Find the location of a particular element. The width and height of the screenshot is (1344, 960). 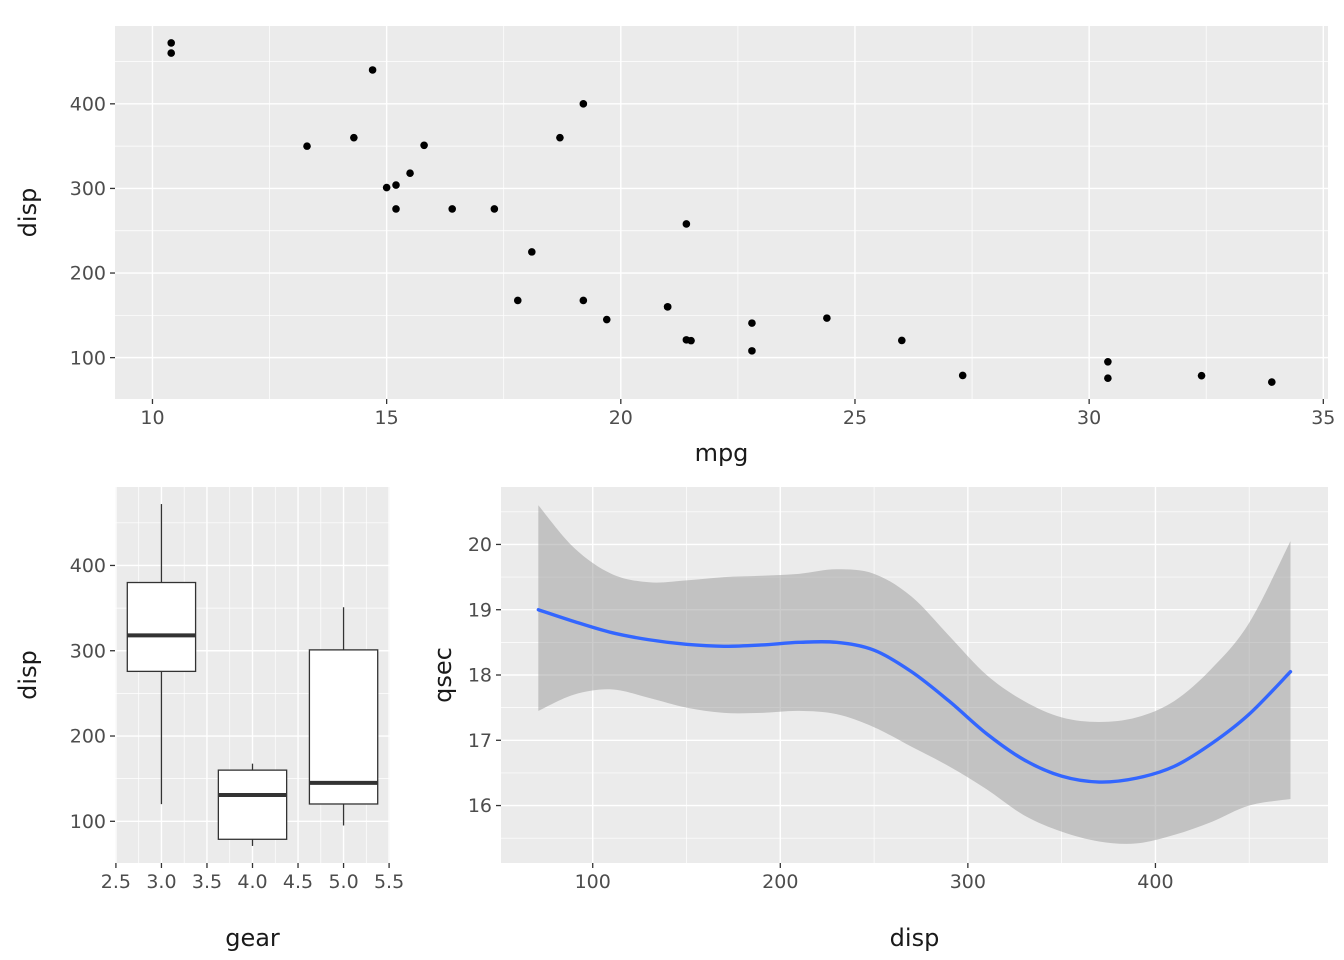

x-axis-title: disp is located at coordinates (915, 938).